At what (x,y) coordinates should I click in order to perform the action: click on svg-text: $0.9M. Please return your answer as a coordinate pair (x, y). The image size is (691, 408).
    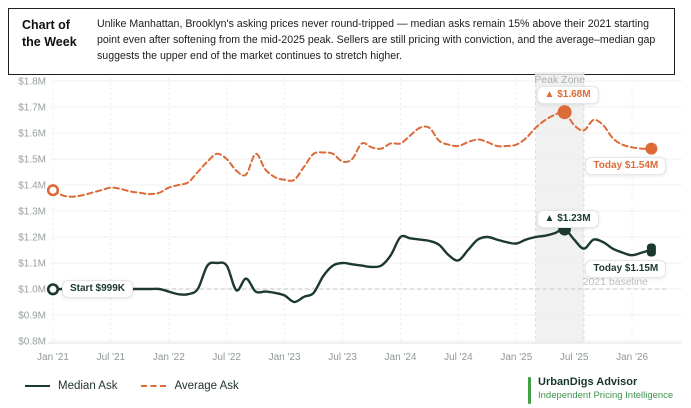
    Looking at the image, I should click on (32, 316).